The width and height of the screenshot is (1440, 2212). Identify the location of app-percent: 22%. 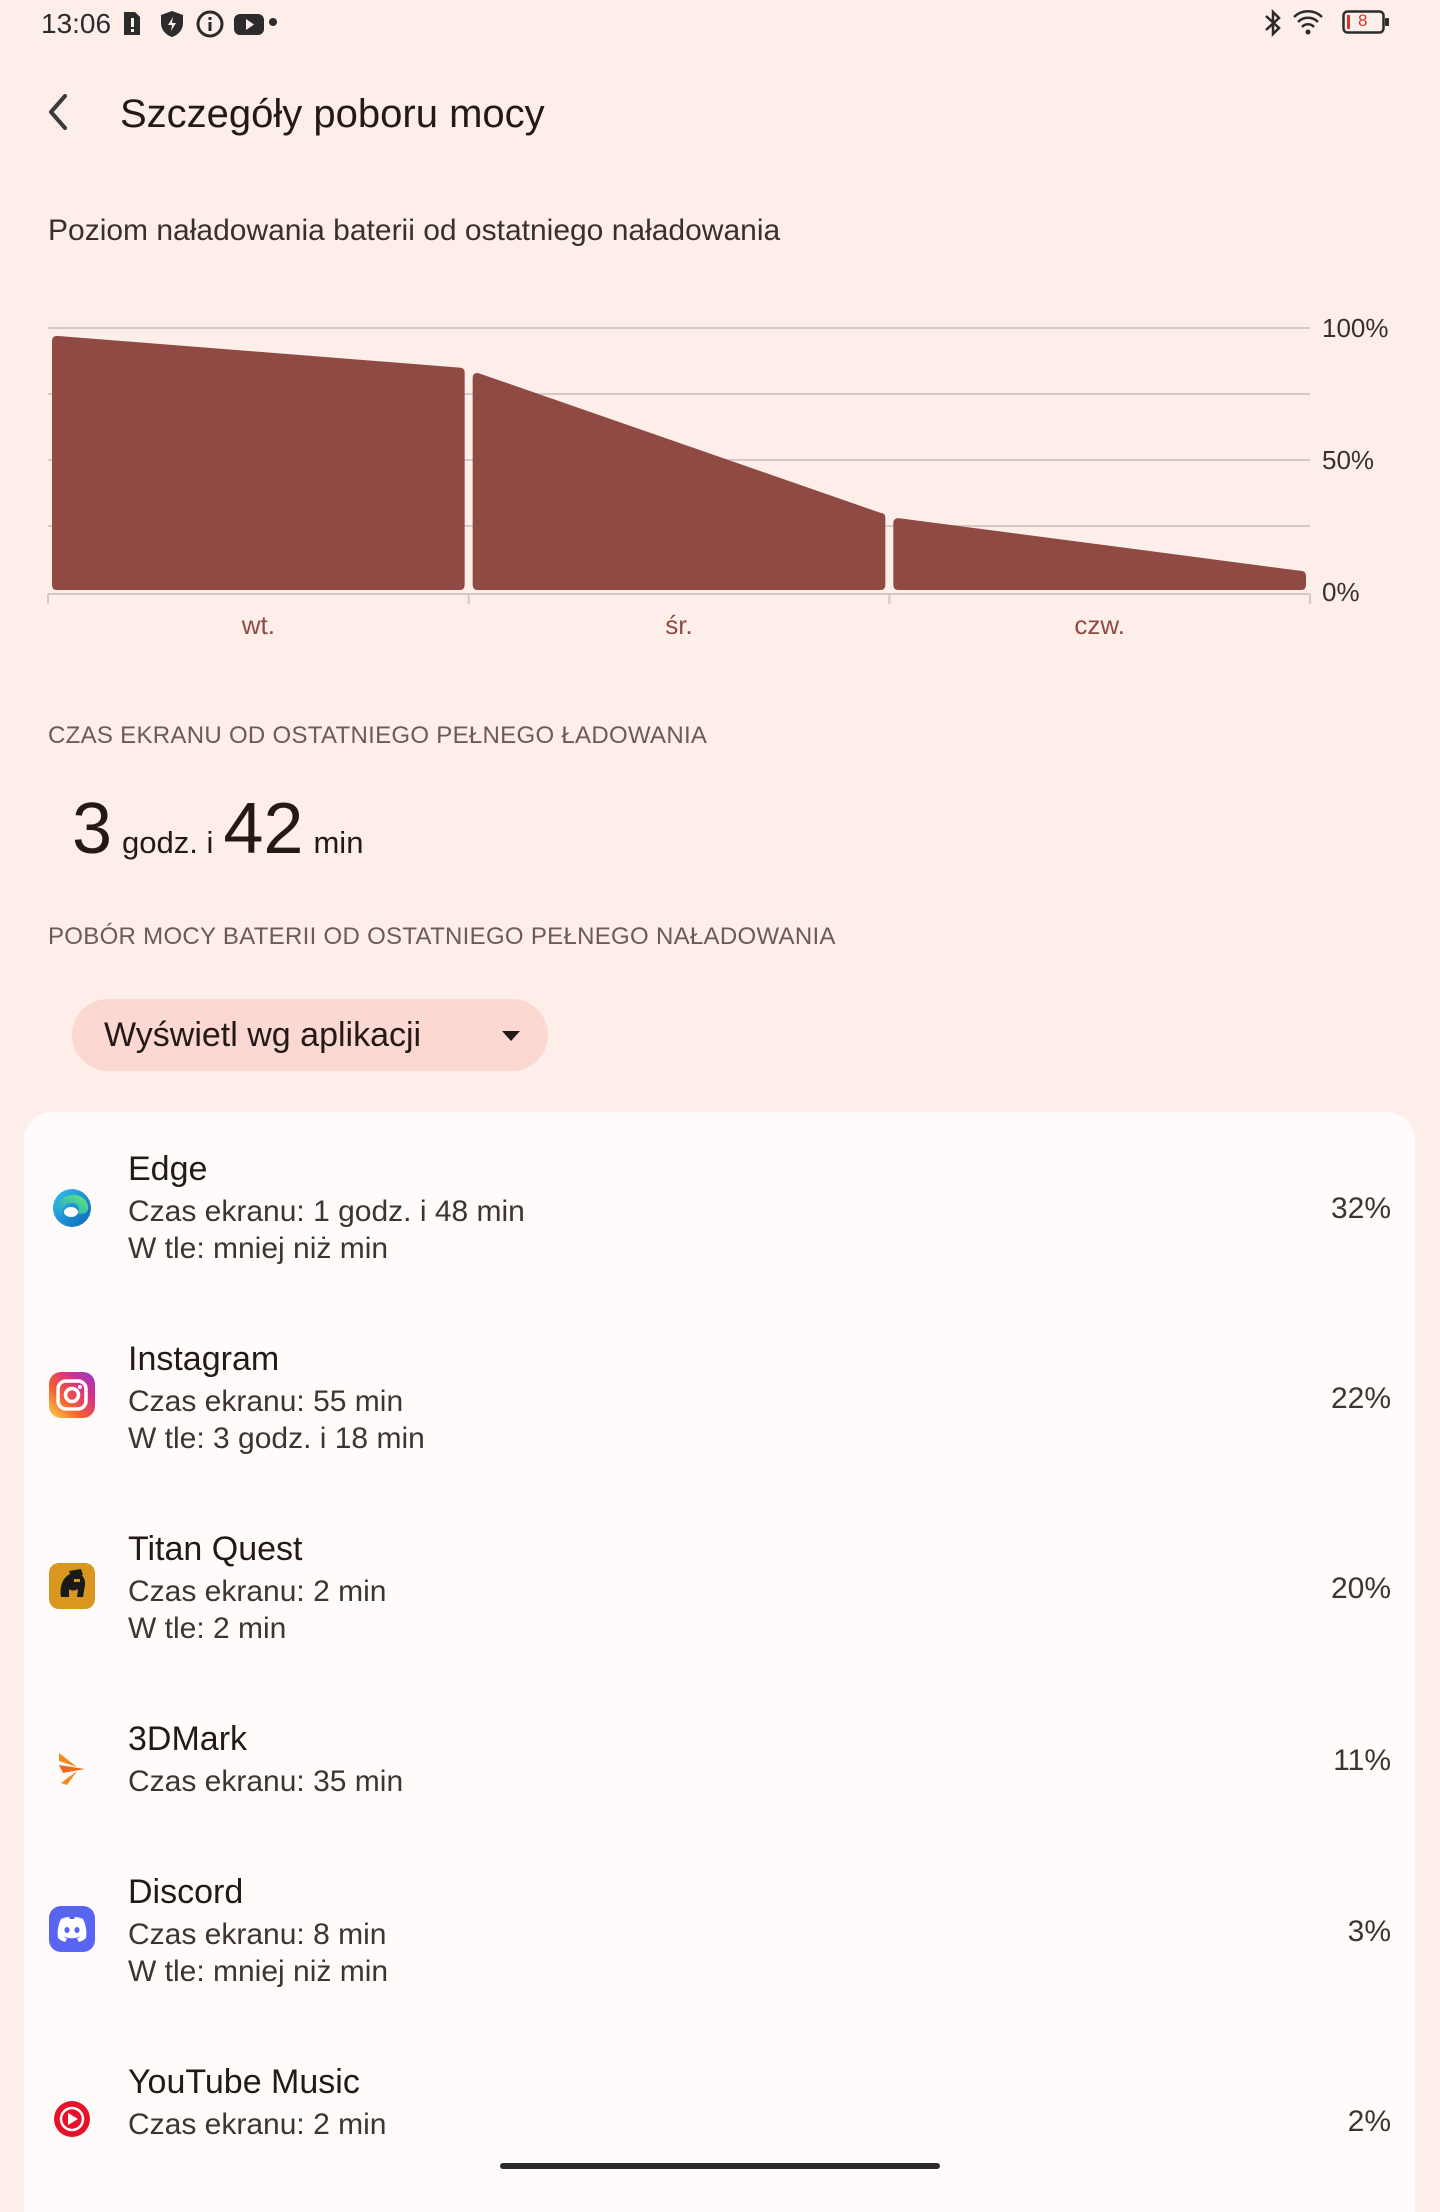
(1360, 1398).